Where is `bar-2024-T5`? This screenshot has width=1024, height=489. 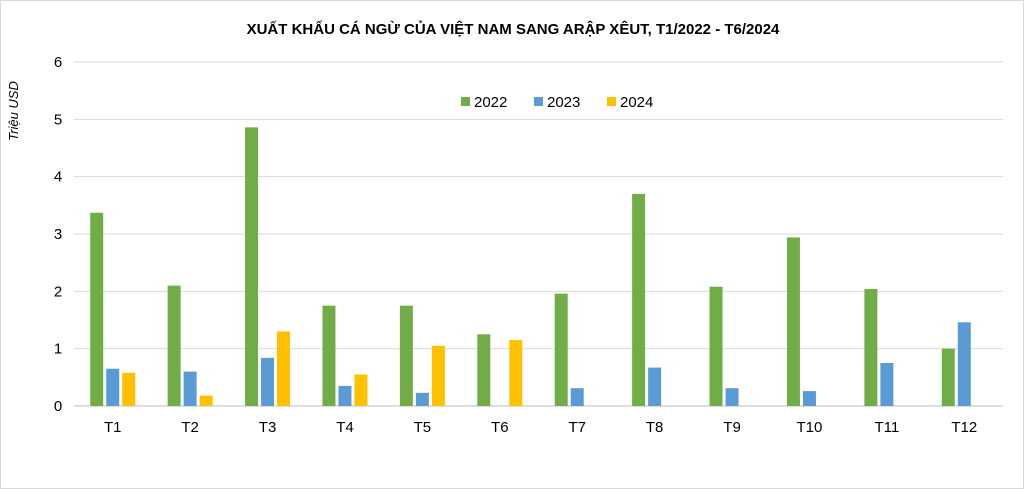 bar-2024-T5 is located at coordinates (438, 375).